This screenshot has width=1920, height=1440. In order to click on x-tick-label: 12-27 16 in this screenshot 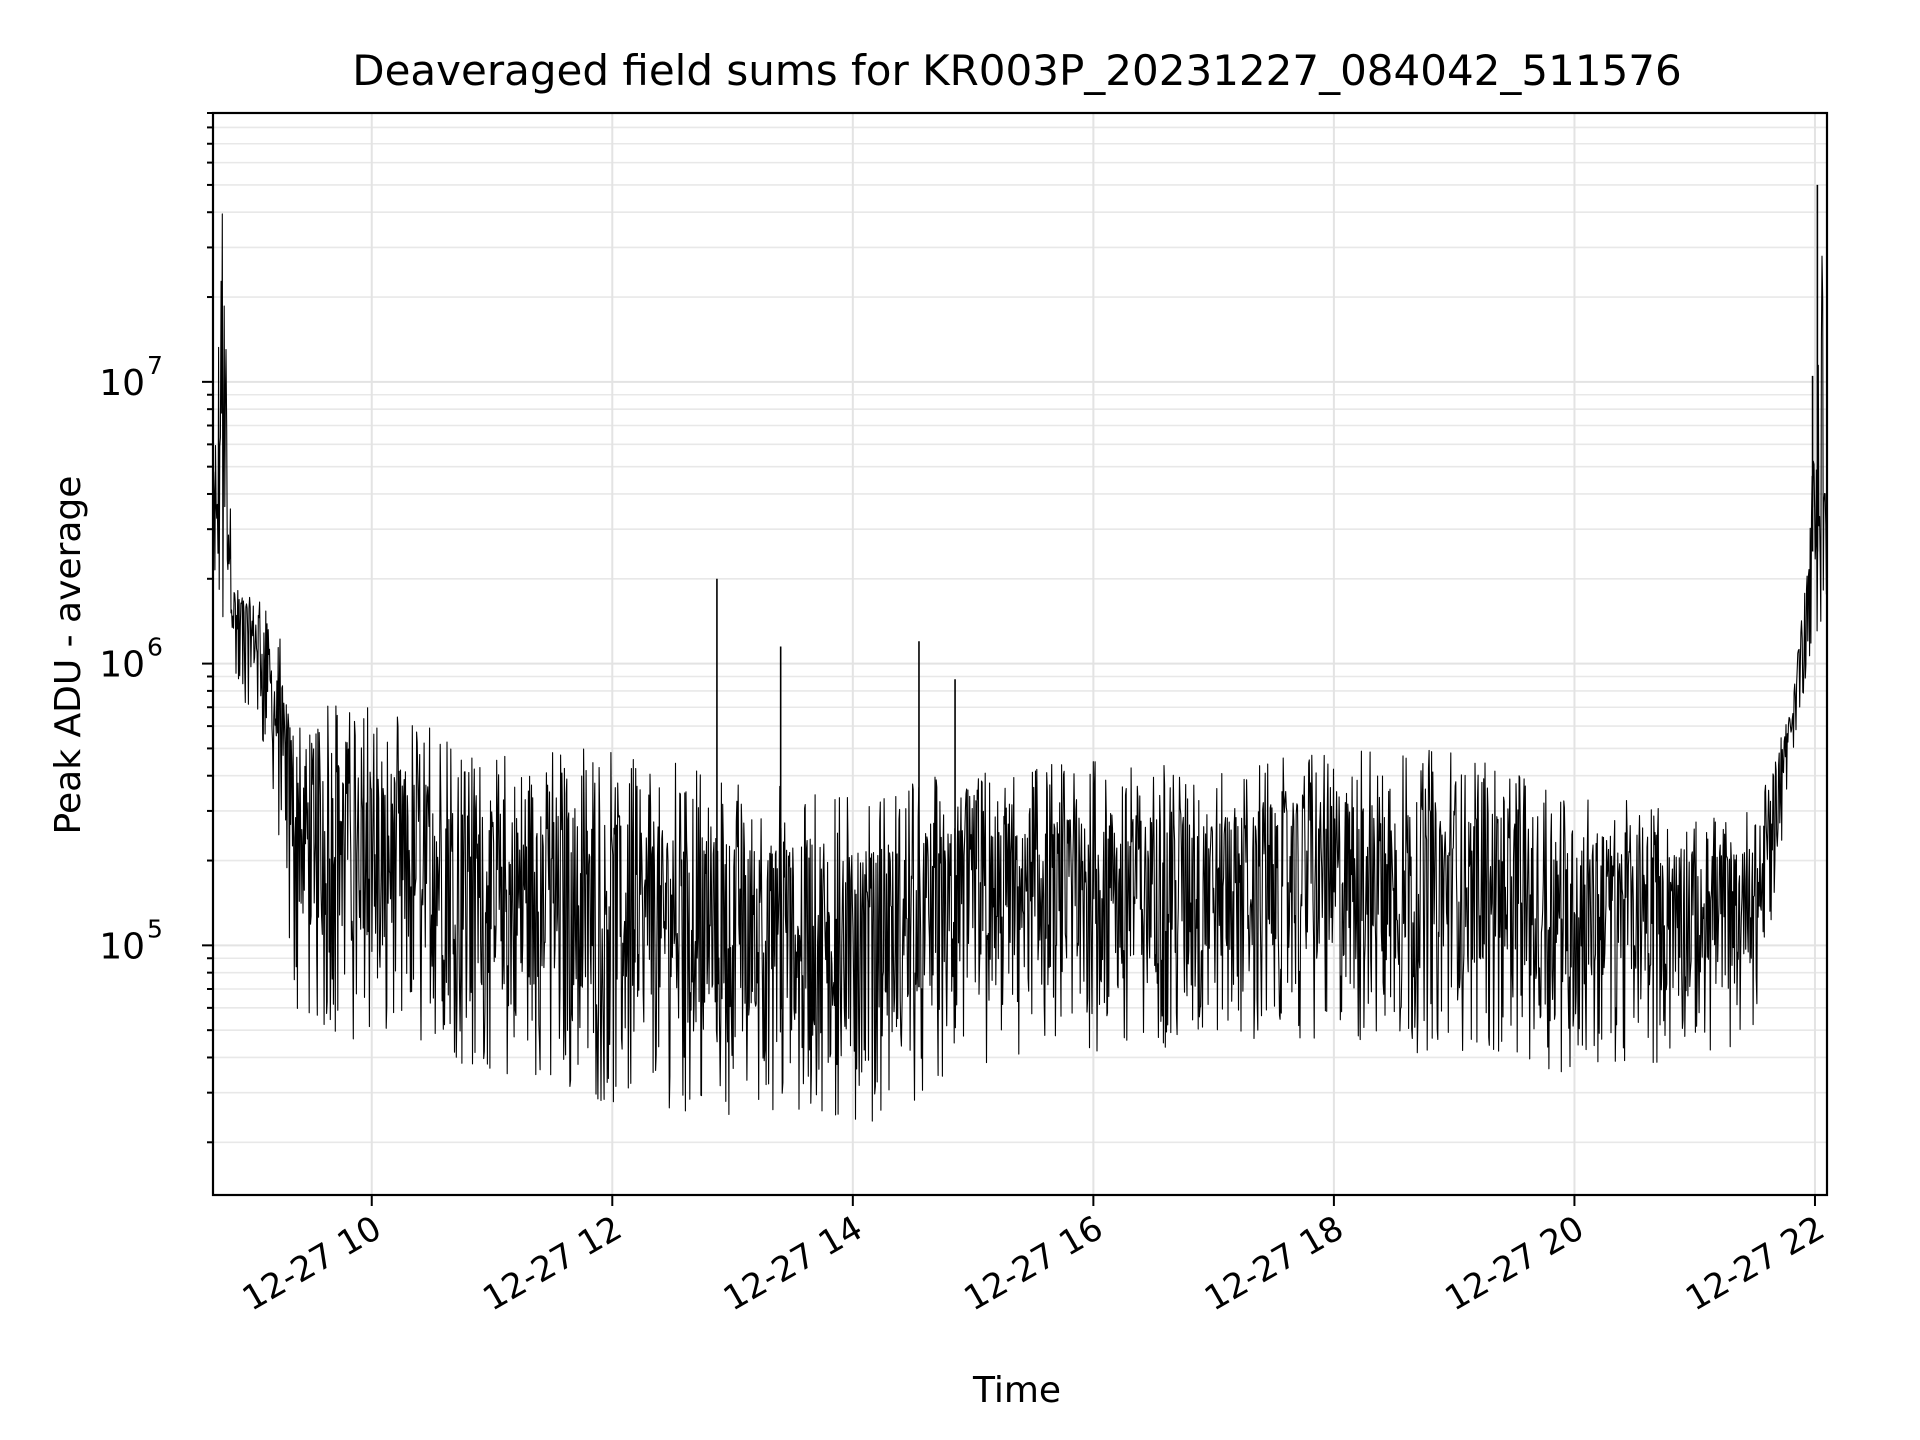, I will do `click(1033, 1263)`.